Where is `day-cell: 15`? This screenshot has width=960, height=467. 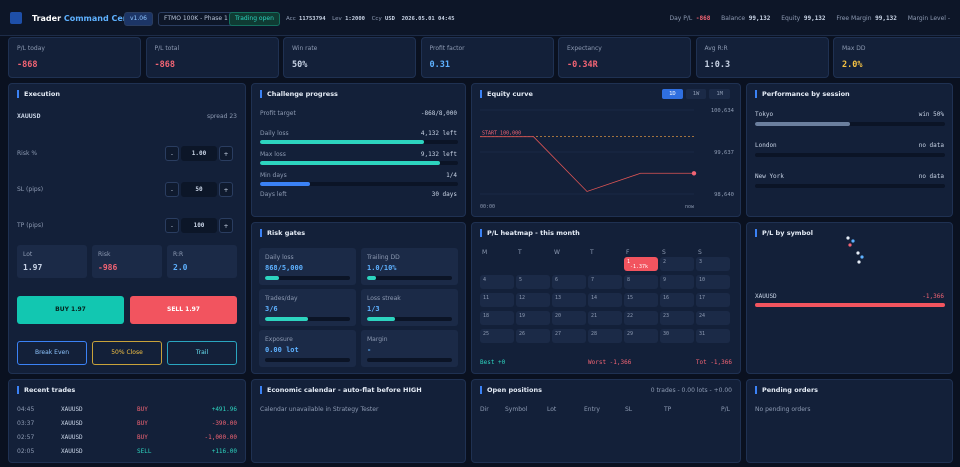 day-cell: 15 is located at coordinates (641, 300).